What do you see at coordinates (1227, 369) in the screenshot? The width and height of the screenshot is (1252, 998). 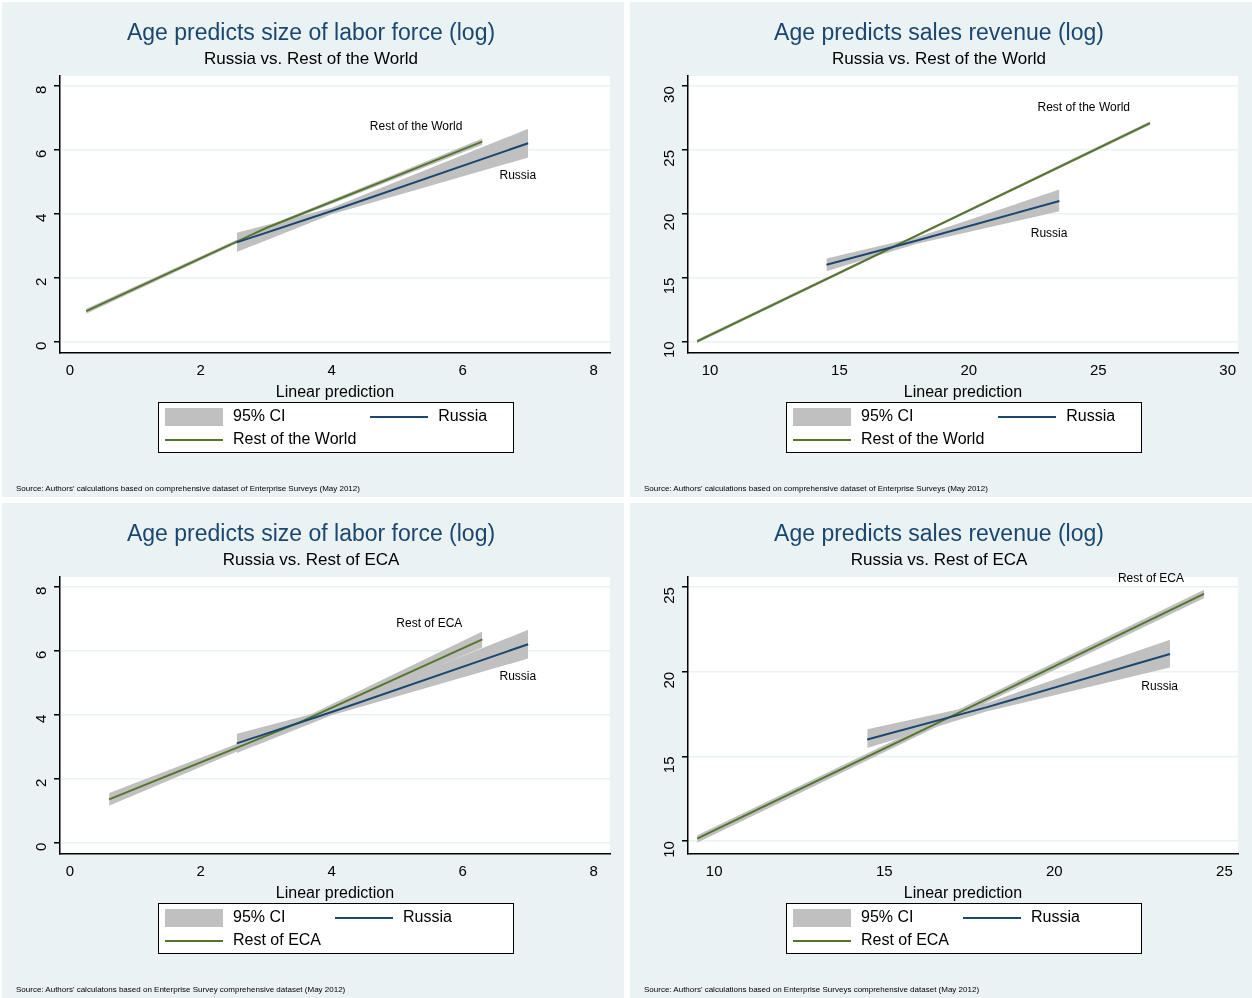 I see `x-tick-label: 30` at bounding box center [1227, 369].